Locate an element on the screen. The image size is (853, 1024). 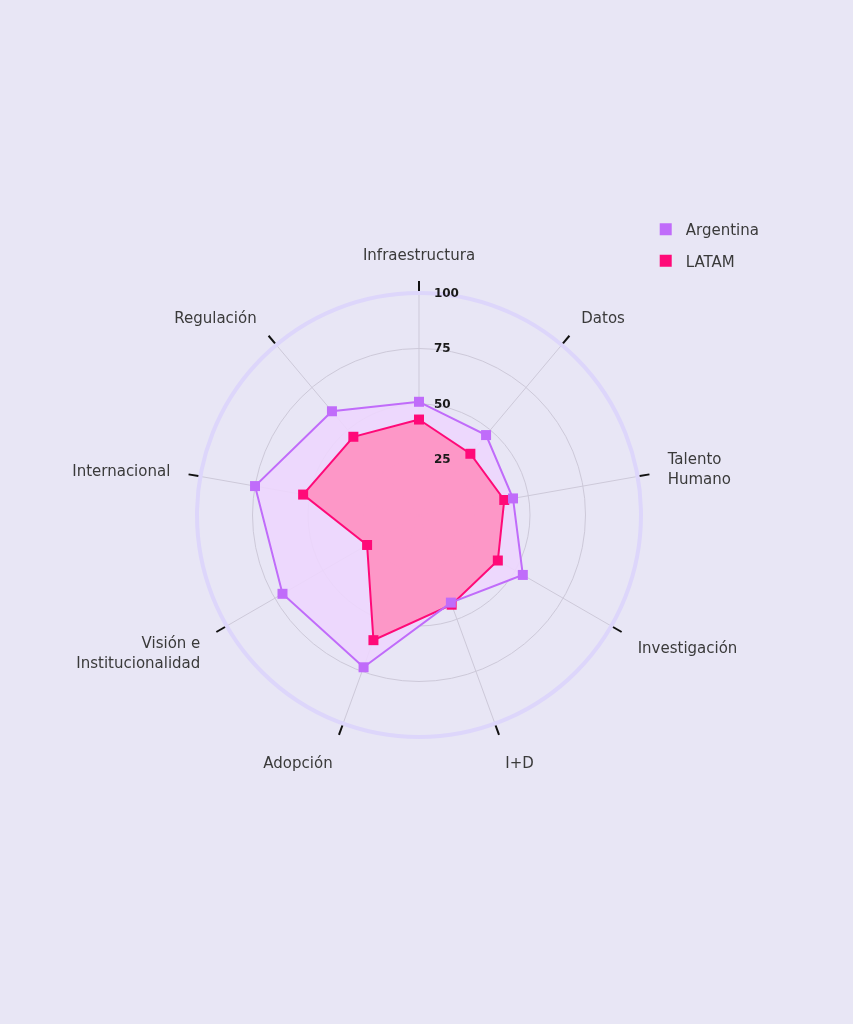
spoke-label: Regulación is located at coordinates (215, 317).